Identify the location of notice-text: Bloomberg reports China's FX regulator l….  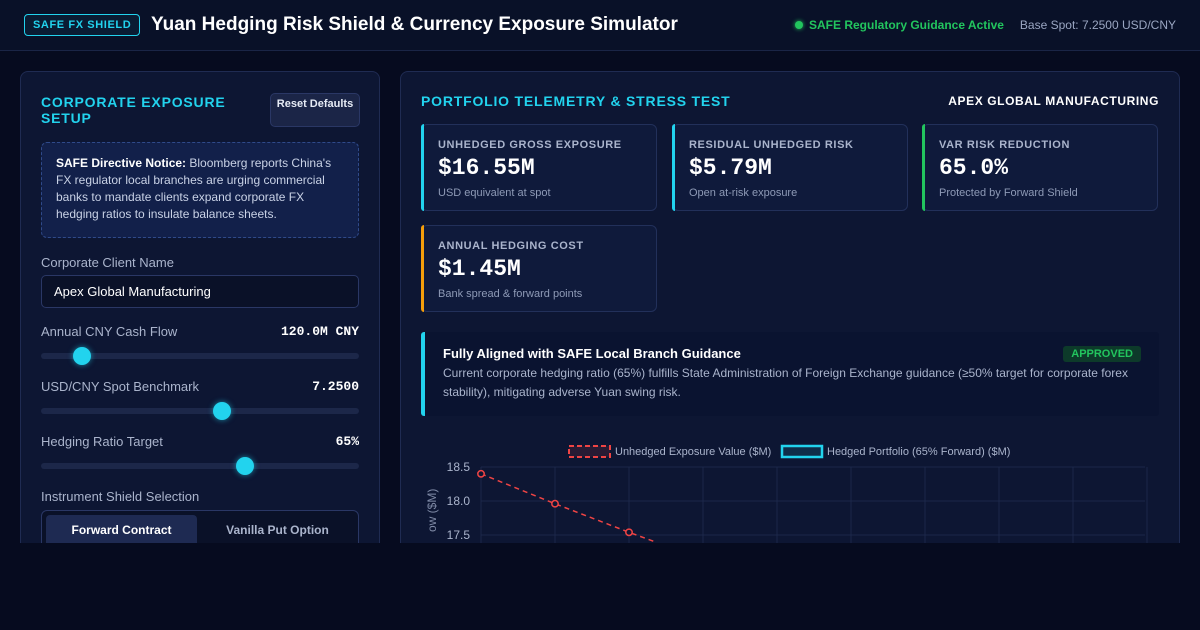
(194, 188).